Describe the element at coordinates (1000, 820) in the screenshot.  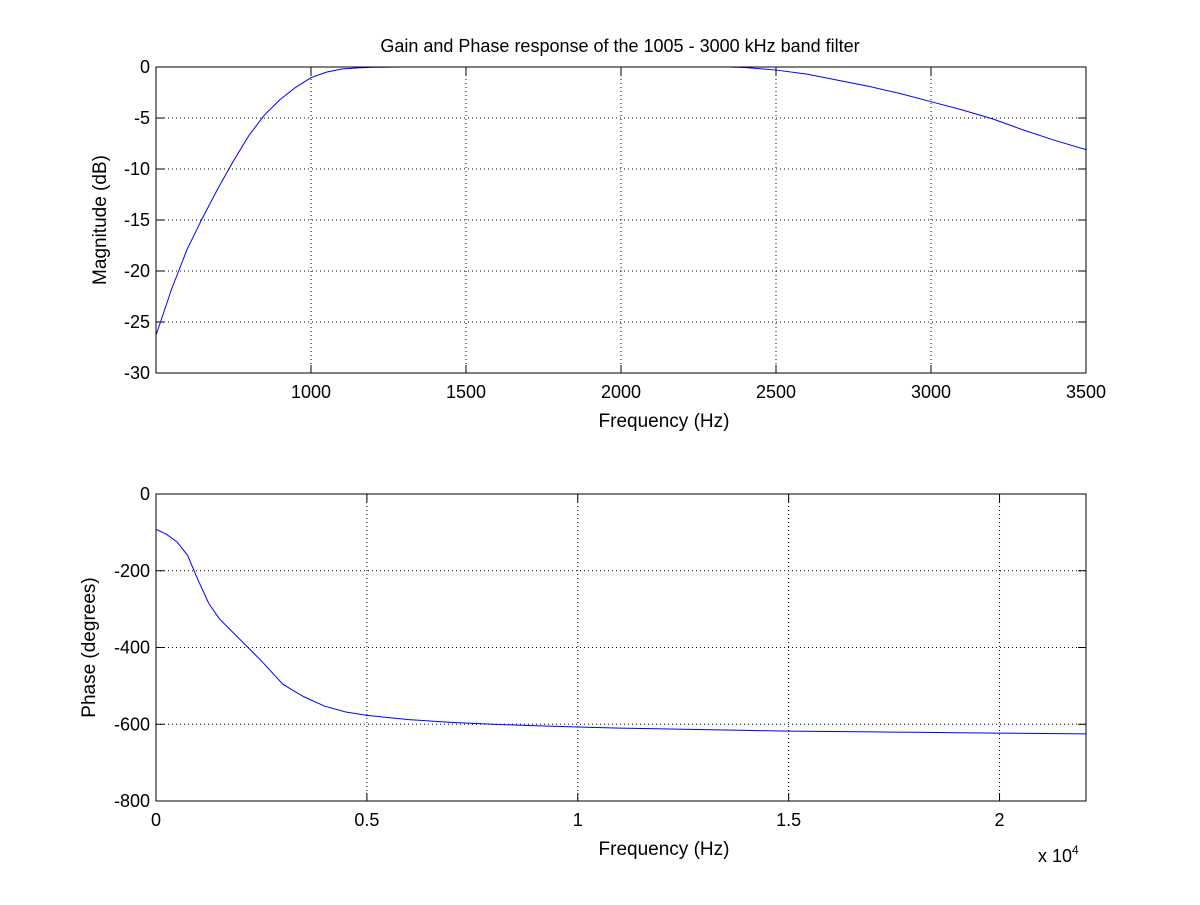
I see `plot2-x-tick-label: 2` at that location.